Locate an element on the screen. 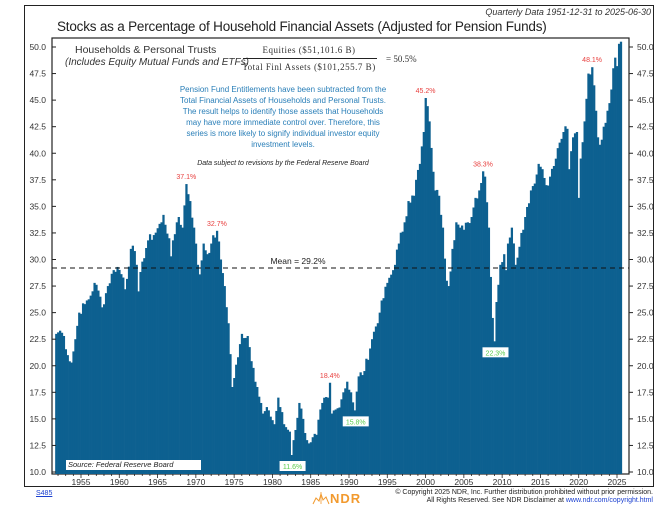 The width and height of the screenshot is (661, 506). y-tick-label-left: 40.0 is located at coordinates (37, 153).